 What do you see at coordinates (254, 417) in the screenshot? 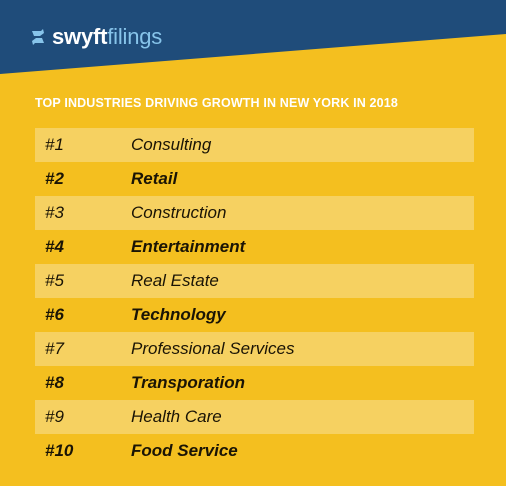
I see `ranking-row-9: #9 Health Care` at bounding box center [254, 417].